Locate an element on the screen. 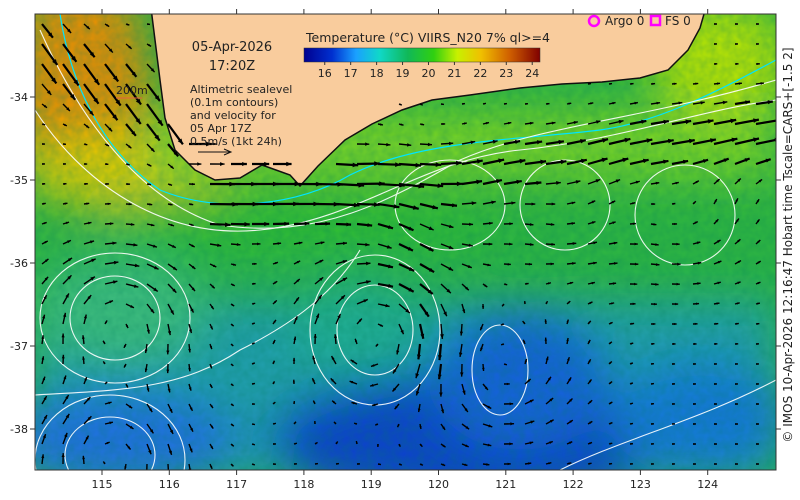 The height and width of the screenshot is (500, 800). lon-tick-label: 115 is located at coordinates (102, 484).